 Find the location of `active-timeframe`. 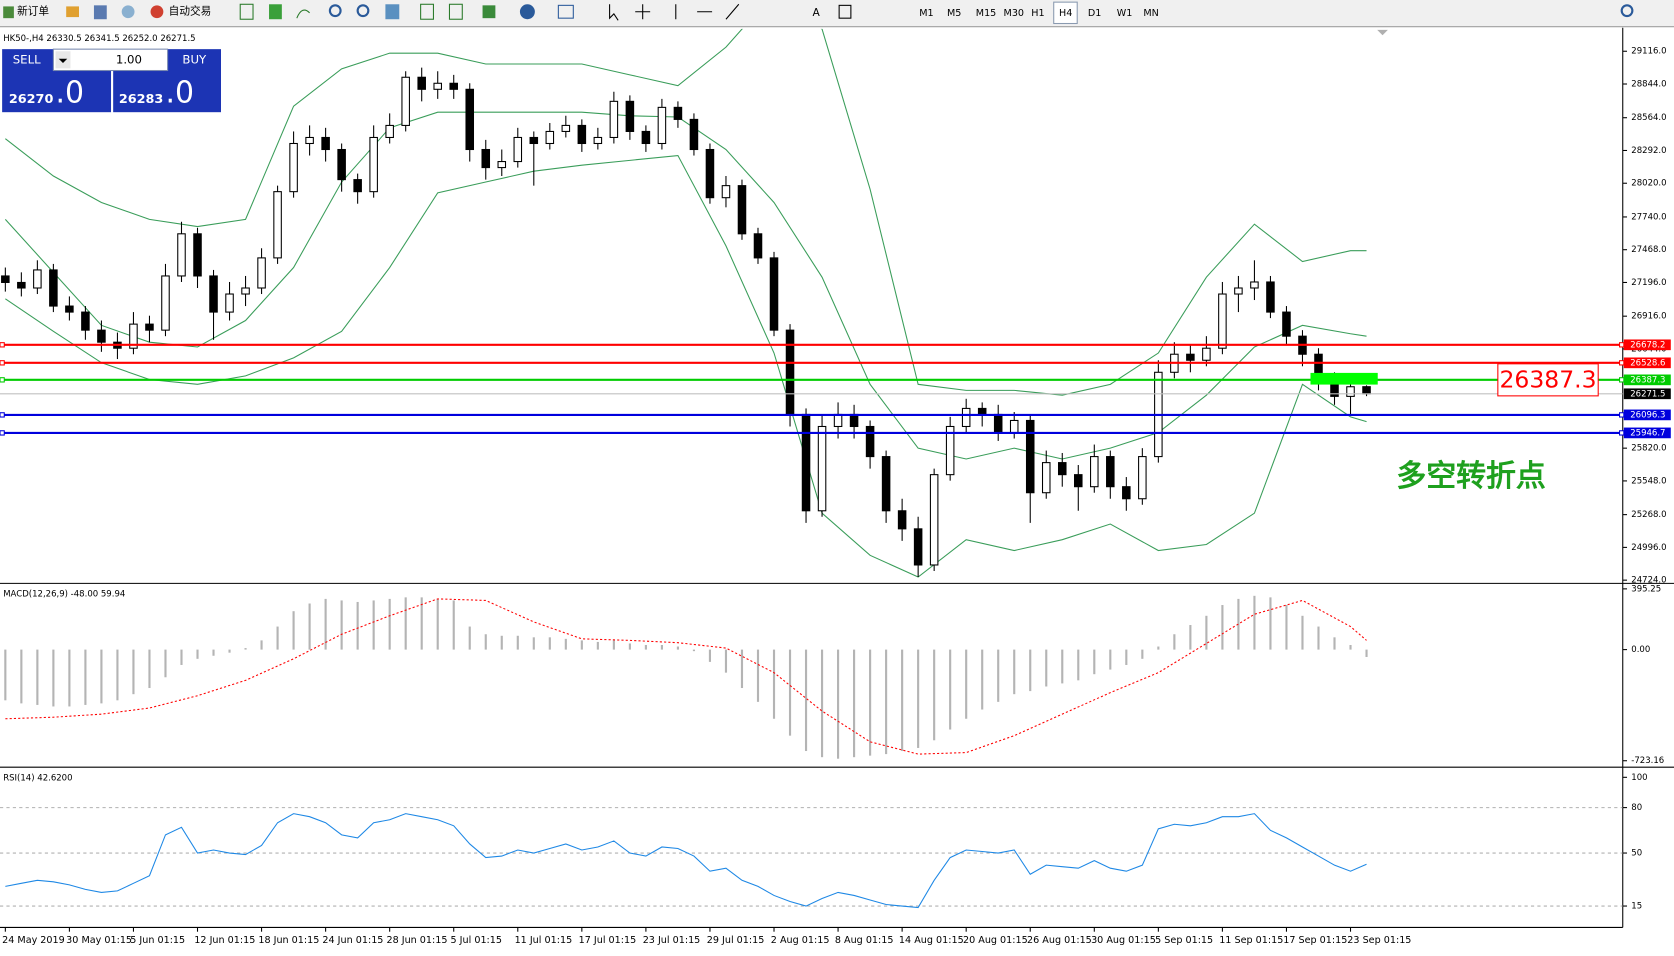

active-timeframe is located at coordinates (1065, 13).